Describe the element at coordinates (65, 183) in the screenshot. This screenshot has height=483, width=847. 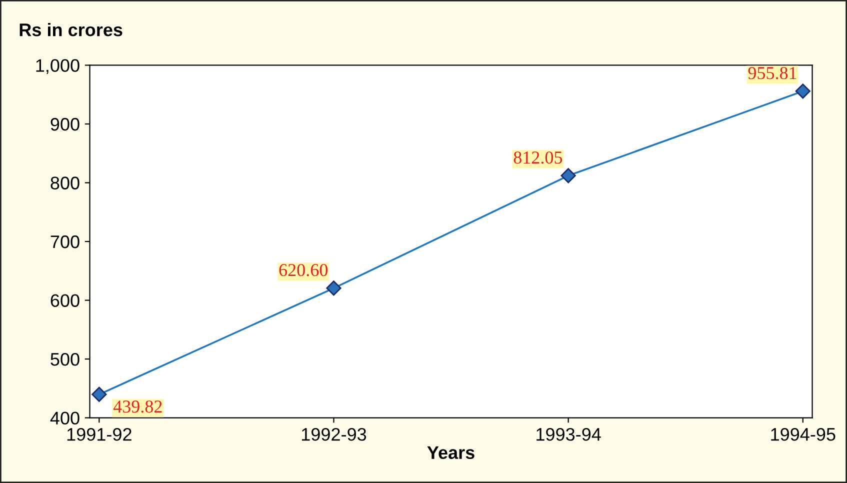
I see `y-tick-label: 800` at that location.